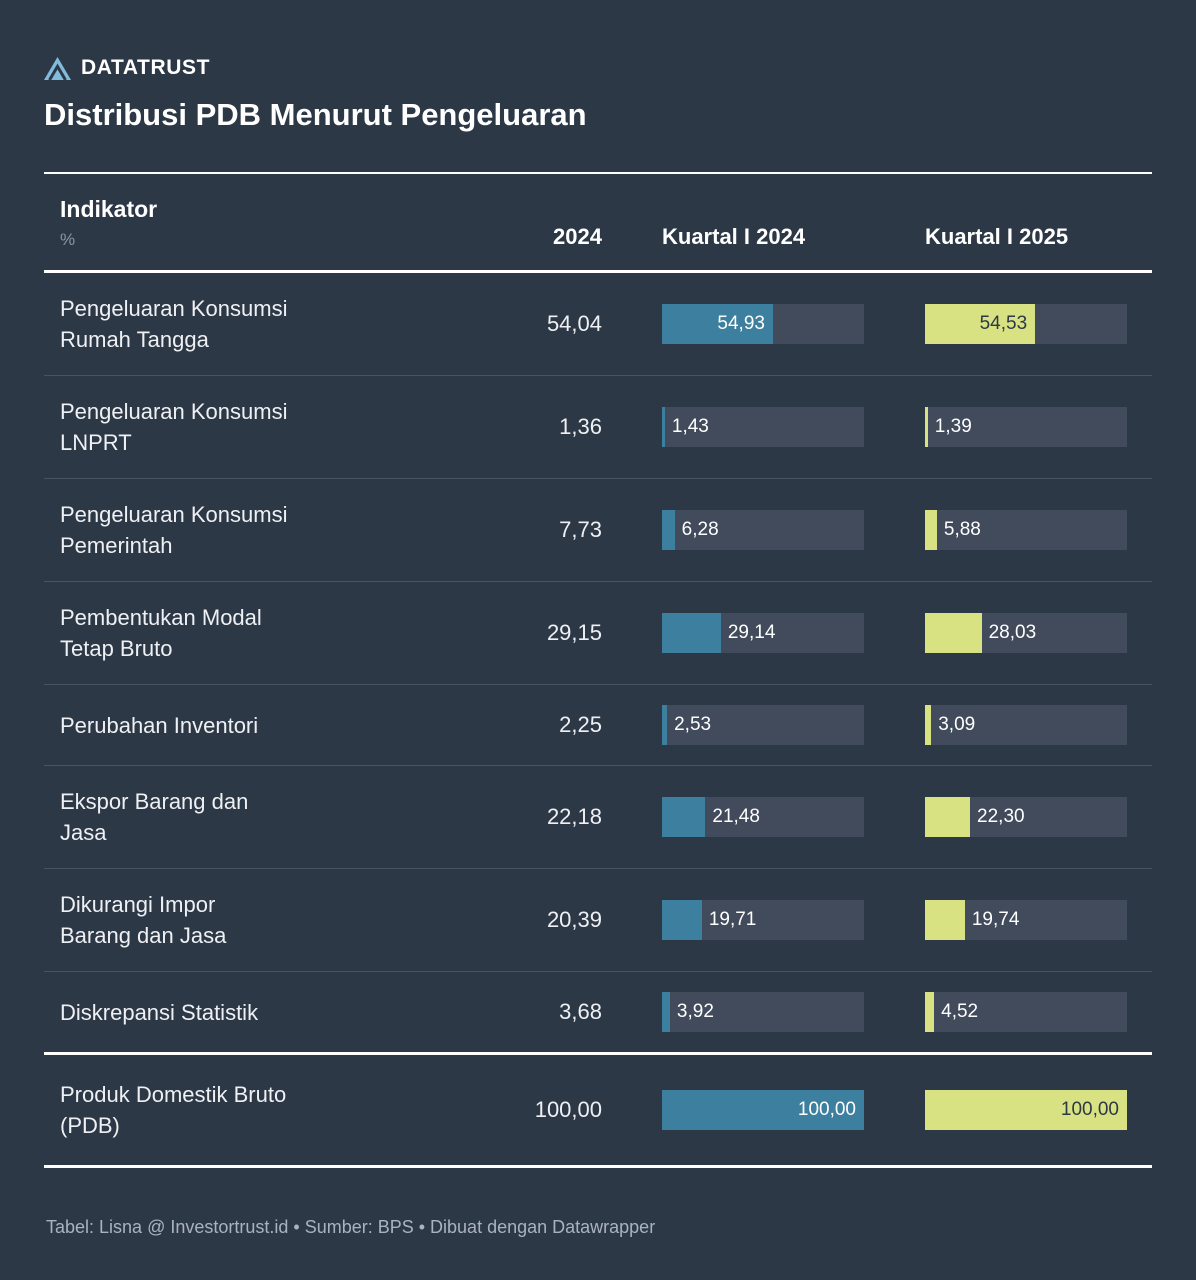 The image size is (1196, 1280). I want to click on row-label: Pembentukan Modal Tetap Bruto, so click(161, 633).